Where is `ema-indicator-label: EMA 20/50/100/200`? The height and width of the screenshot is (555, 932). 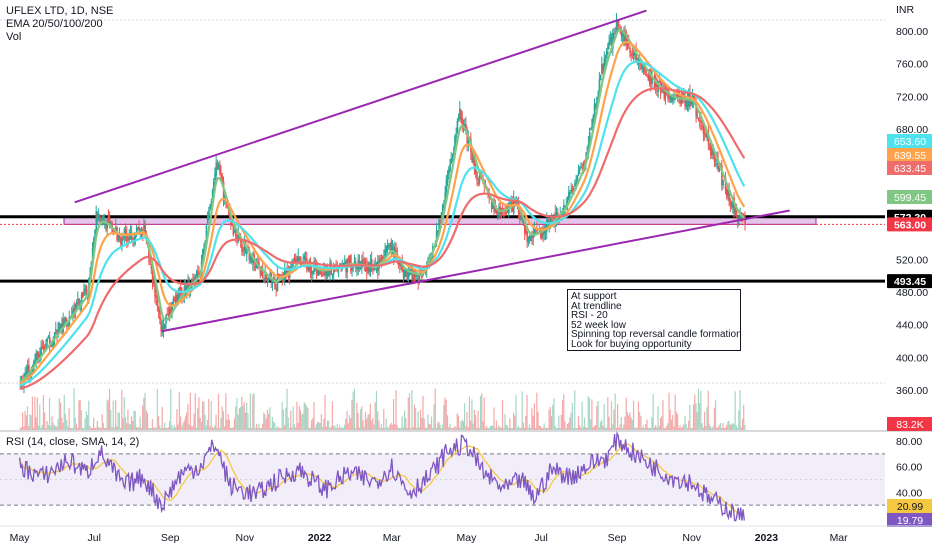
ema-indicator-label: EMA 20/50/100/200 is located at coordinates (54, 24).